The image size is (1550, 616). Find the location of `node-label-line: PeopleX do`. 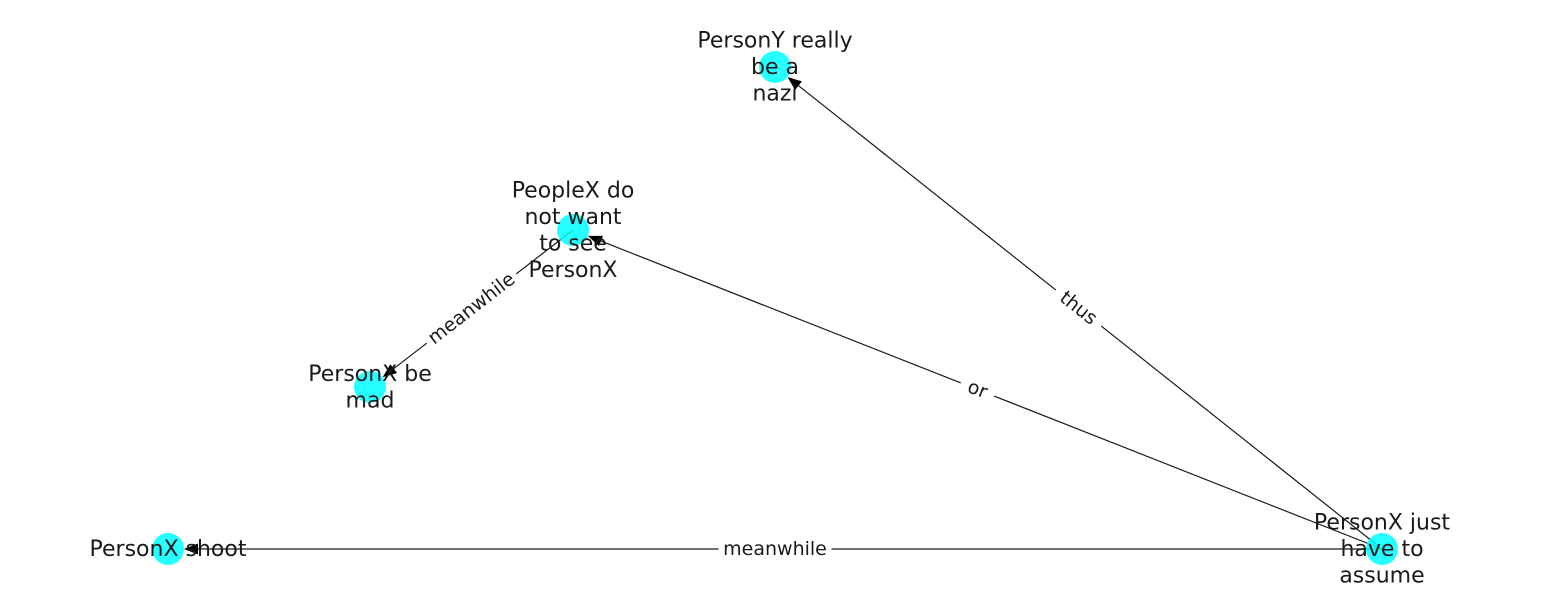

node-label-line: PeopleX do is located at coordinates (573, 190).